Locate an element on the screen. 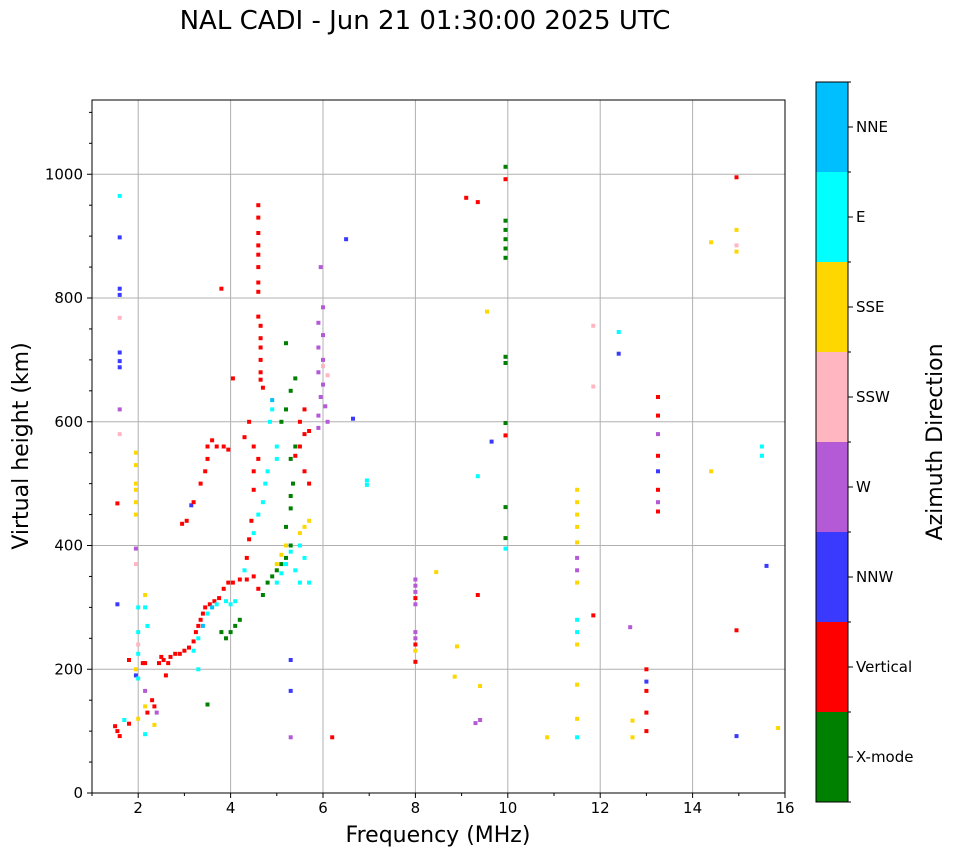  colorbar-tick-label: SSE is located at coordinates (870, 307).